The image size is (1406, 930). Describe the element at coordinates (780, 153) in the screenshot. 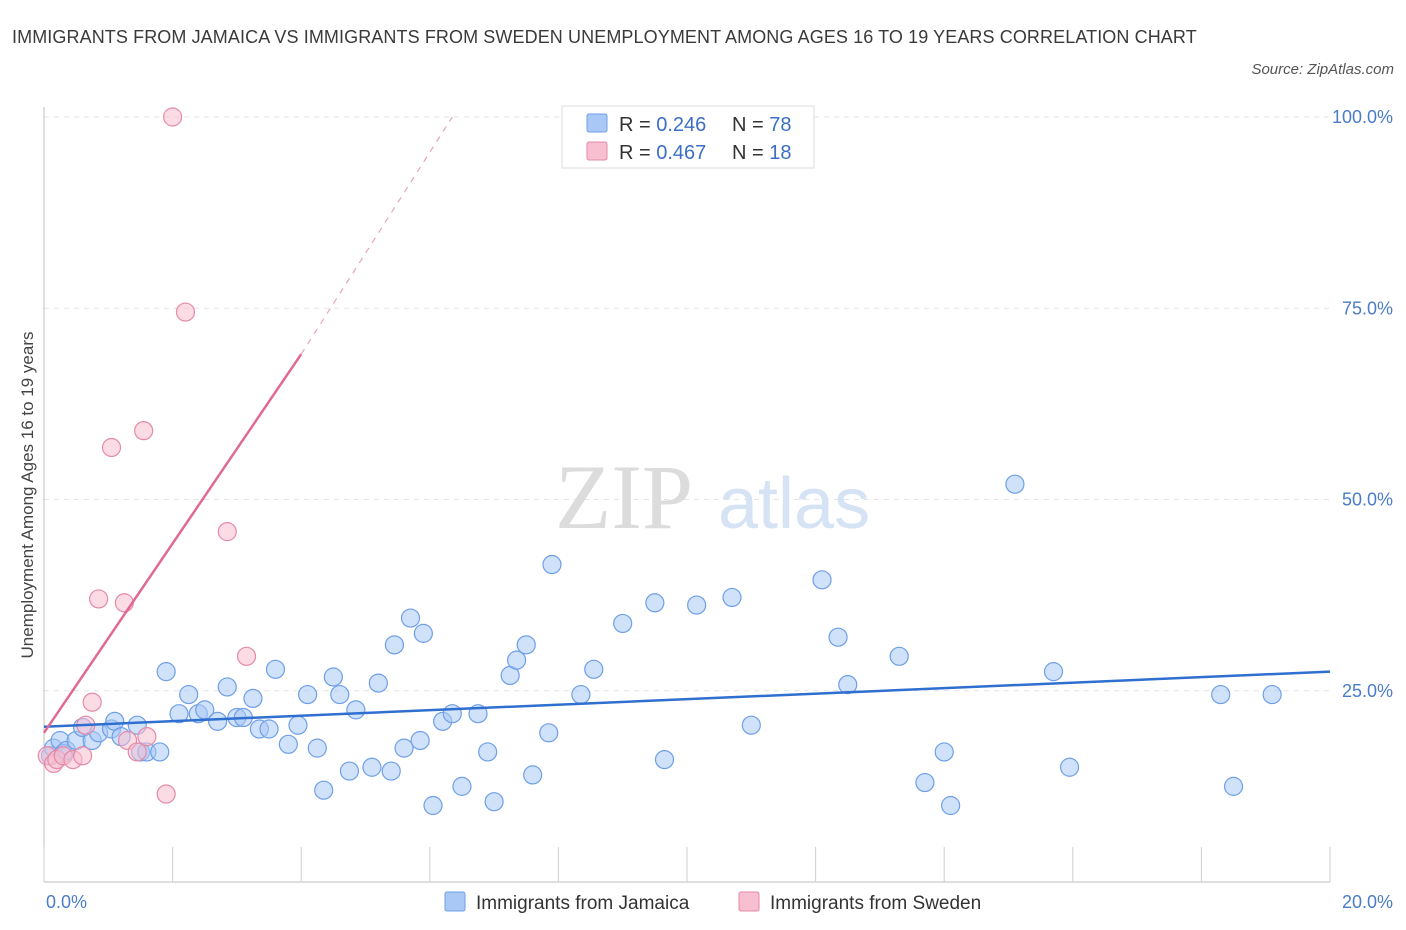

I see `legend-n-value-1: 18` at that location.